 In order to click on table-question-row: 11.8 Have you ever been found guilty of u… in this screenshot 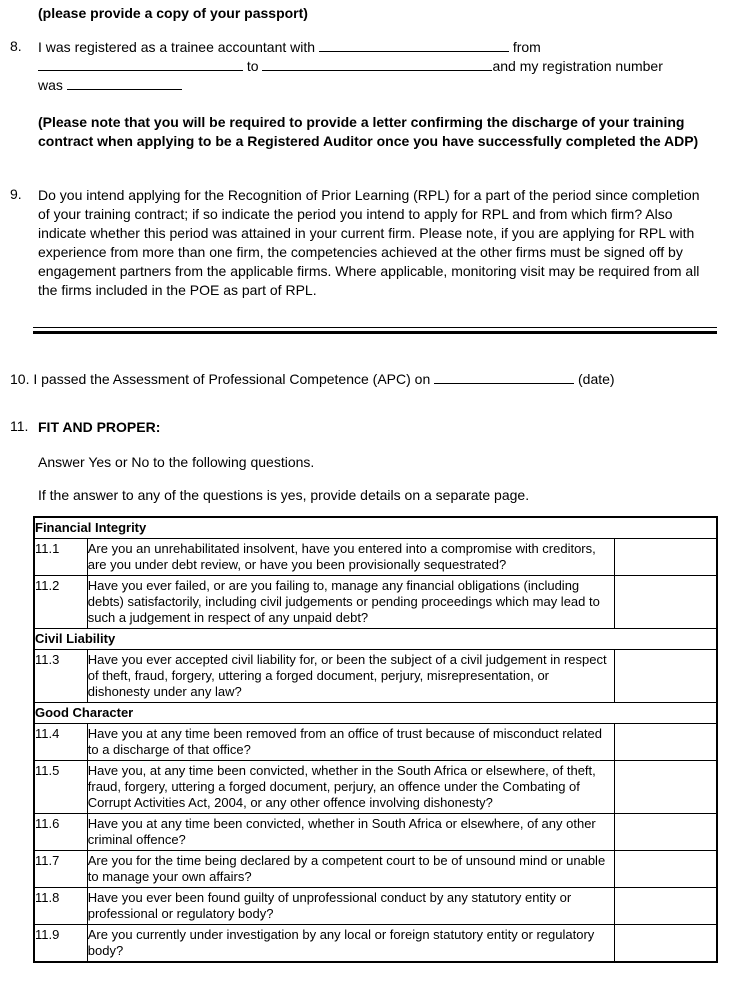, I will do `click(375, 906)`.